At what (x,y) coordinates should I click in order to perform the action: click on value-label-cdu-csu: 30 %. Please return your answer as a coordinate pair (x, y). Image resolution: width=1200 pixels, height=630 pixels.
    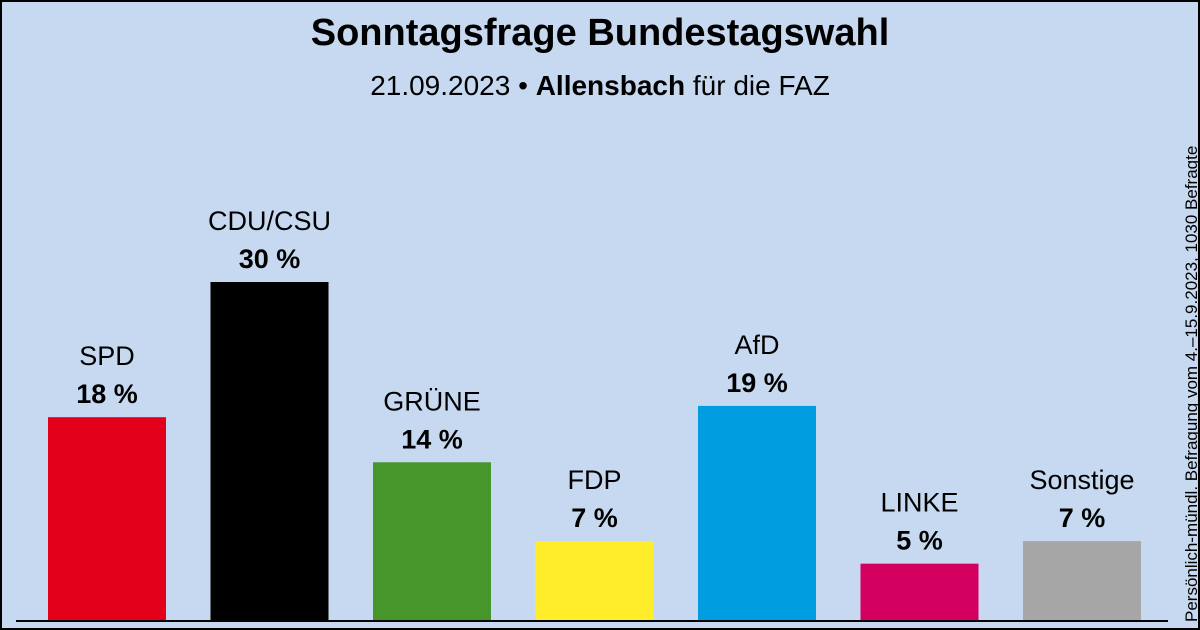
    Looking at the image, I should click on (270, 259).